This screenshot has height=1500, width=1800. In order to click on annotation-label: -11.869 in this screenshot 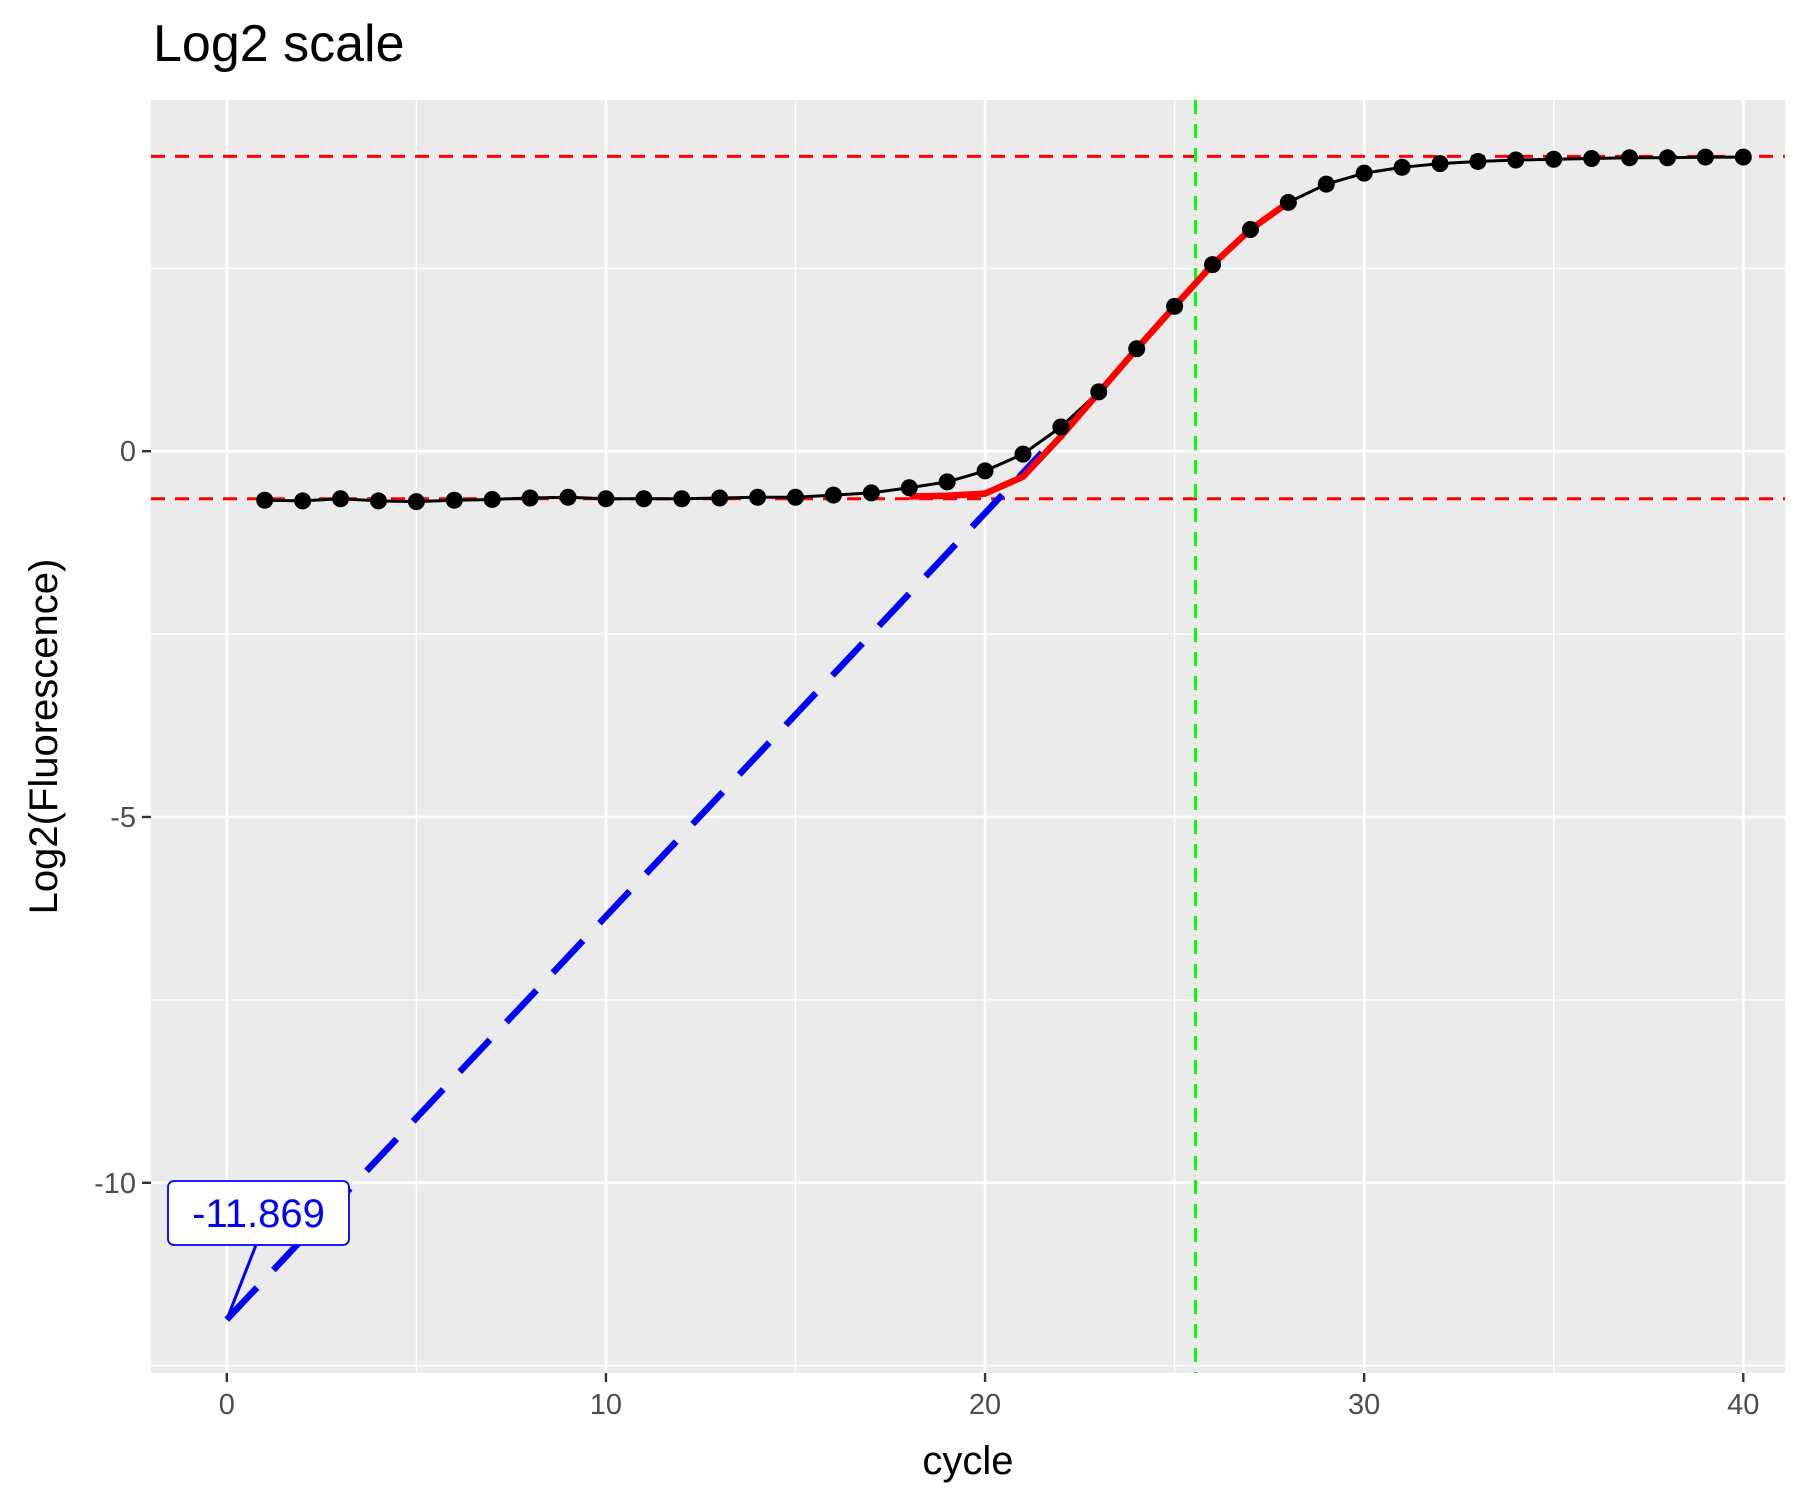, I will do `click(258, 1214)`.